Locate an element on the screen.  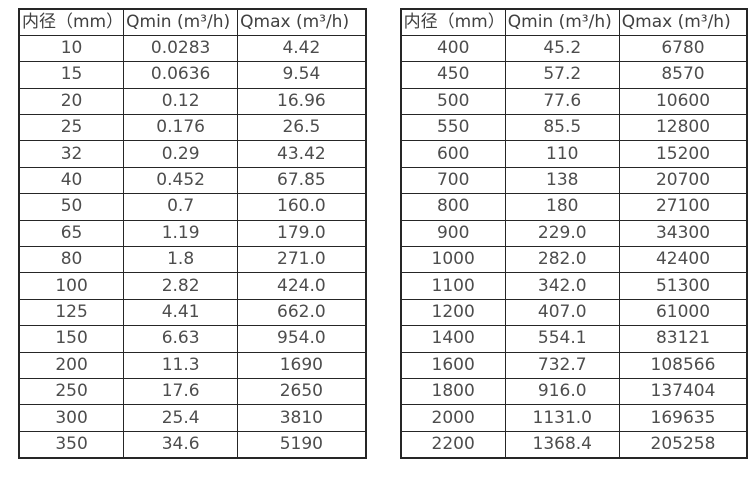
table-row: 1000 282.0 42400 is located at coordinates (574, 260).